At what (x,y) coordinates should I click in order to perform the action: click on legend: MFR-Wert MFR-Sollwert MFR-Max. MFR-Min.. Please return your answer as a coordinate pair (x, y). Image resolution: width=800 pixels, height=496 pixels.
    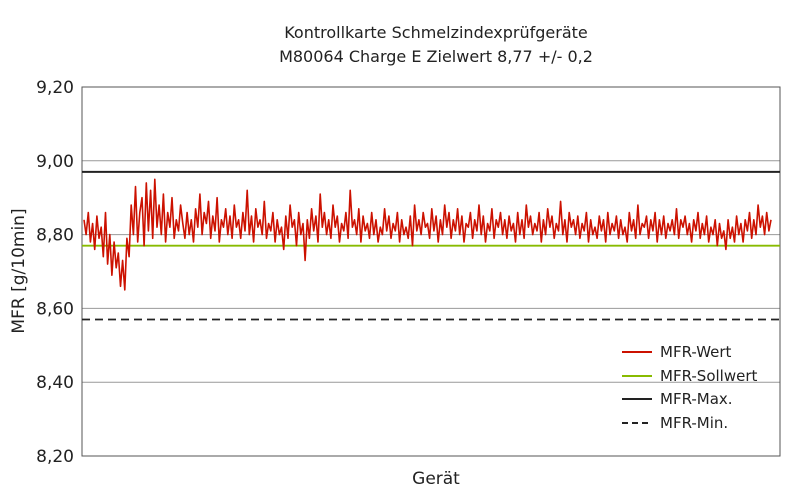
    Looking at the image, I should click on (689, 387).